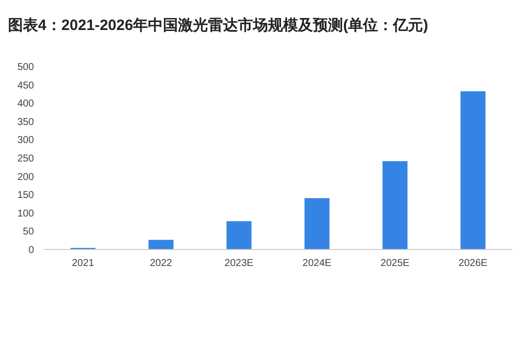 This screenshot has width=521, height=338. Describe the element at coordinates (25, 104) in the screenshot. I see `y-tick-label: 400` at that location.